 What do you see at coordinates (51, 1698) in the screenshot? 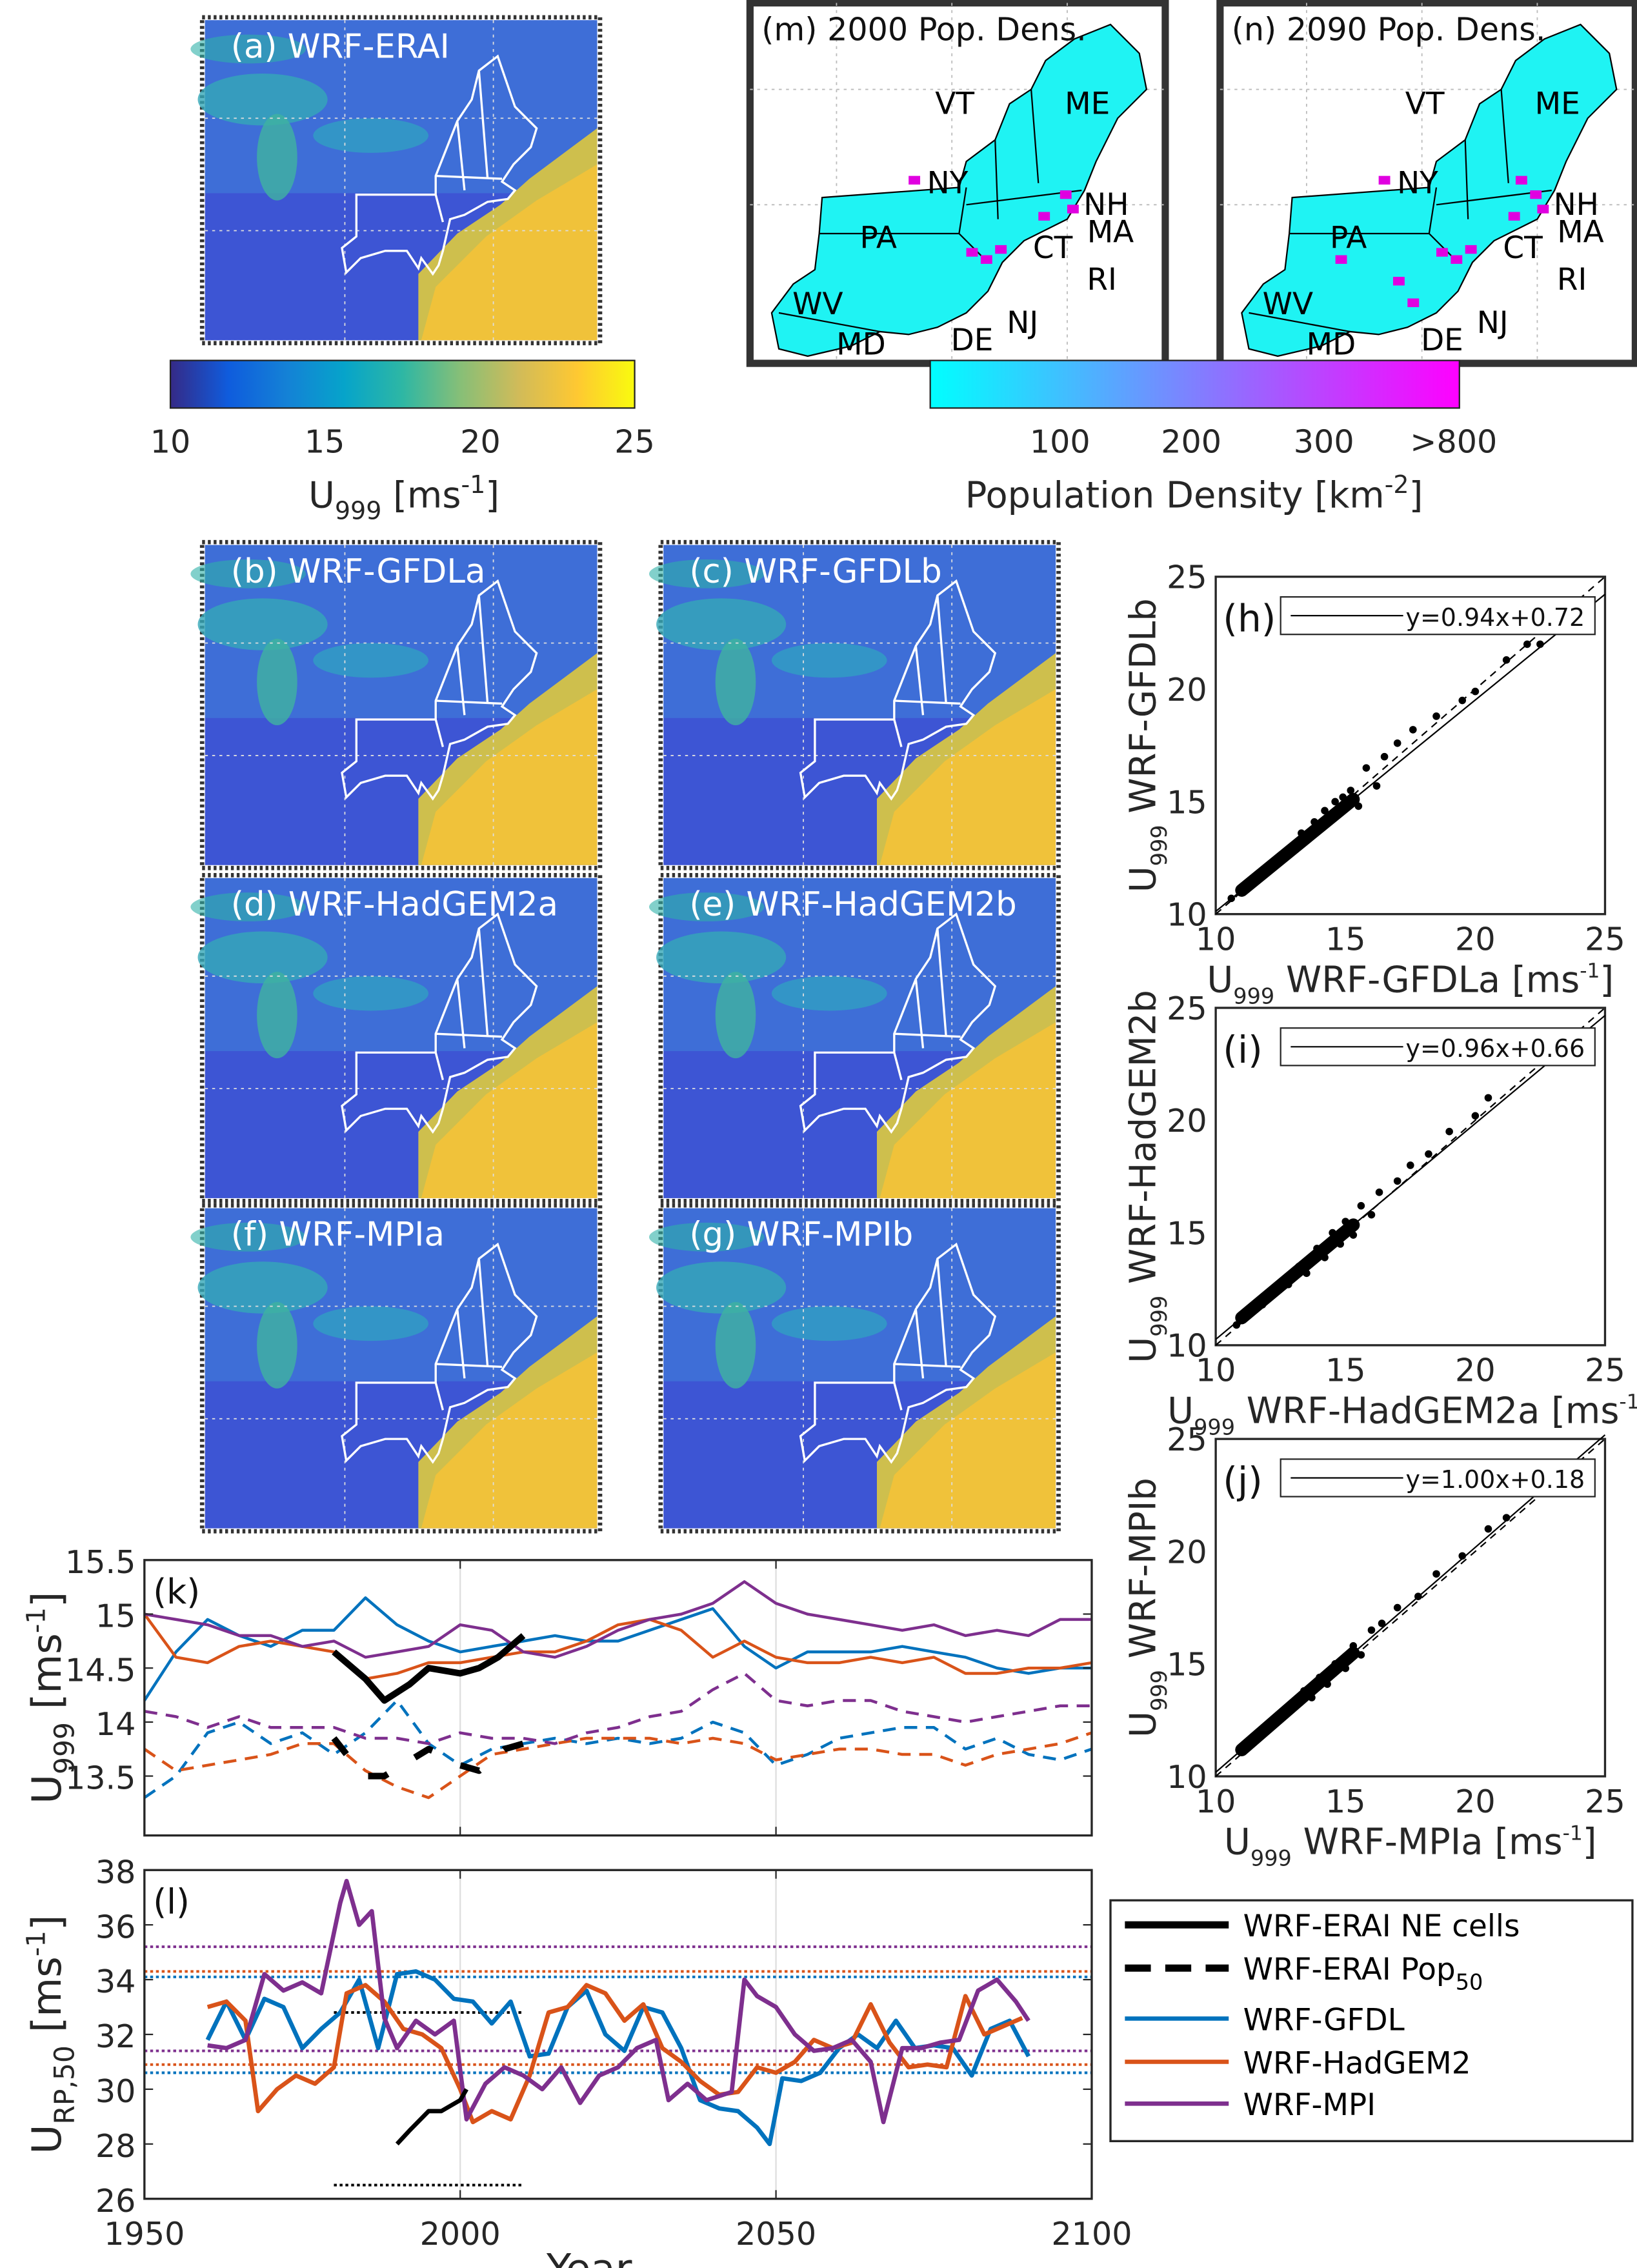
I see `y-axis-label: U999 [ms-1]` at bounding box center [51, 1698].